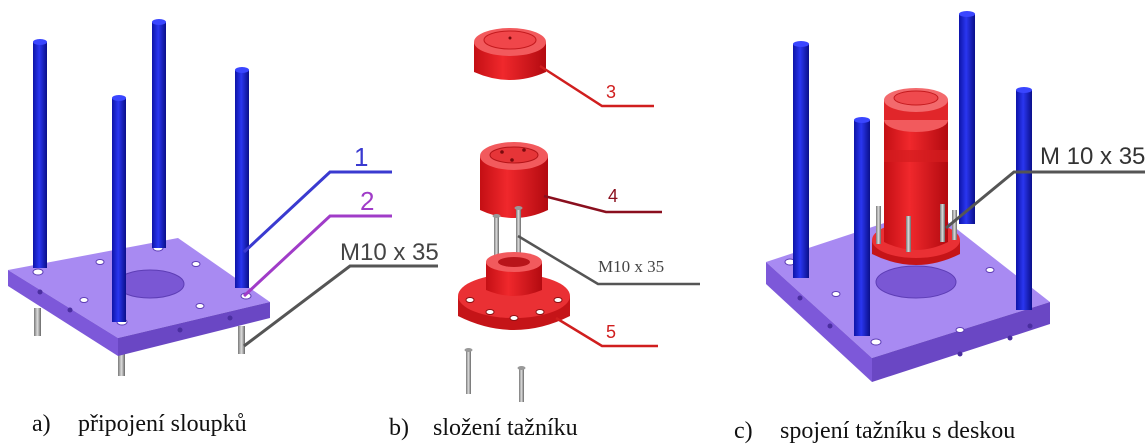 The width and height of the screenshot is (1145, 446). Describe the element at coordinates (743, 431) in the screenshot. I see `caption-letter-c: c)` at that location.